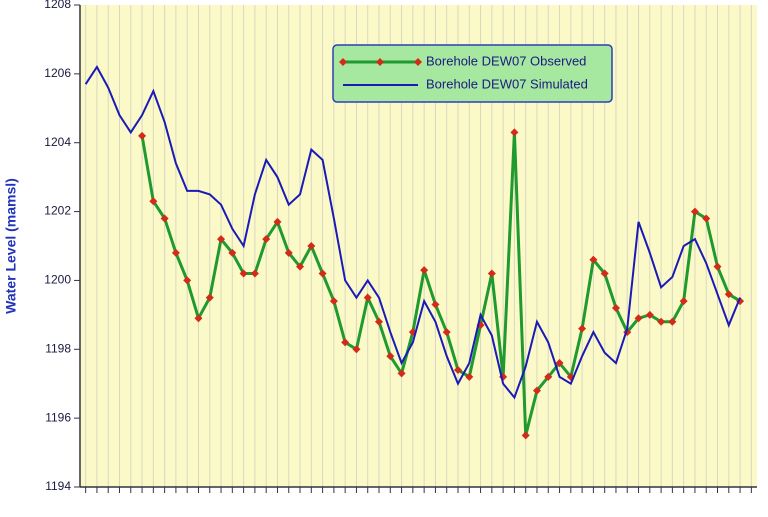 The image size is (768, 517). What do you see at coordinates (57, 5) in the screenshot?
I see `y-tick-label: 1208` at bounding box center [57, 5].